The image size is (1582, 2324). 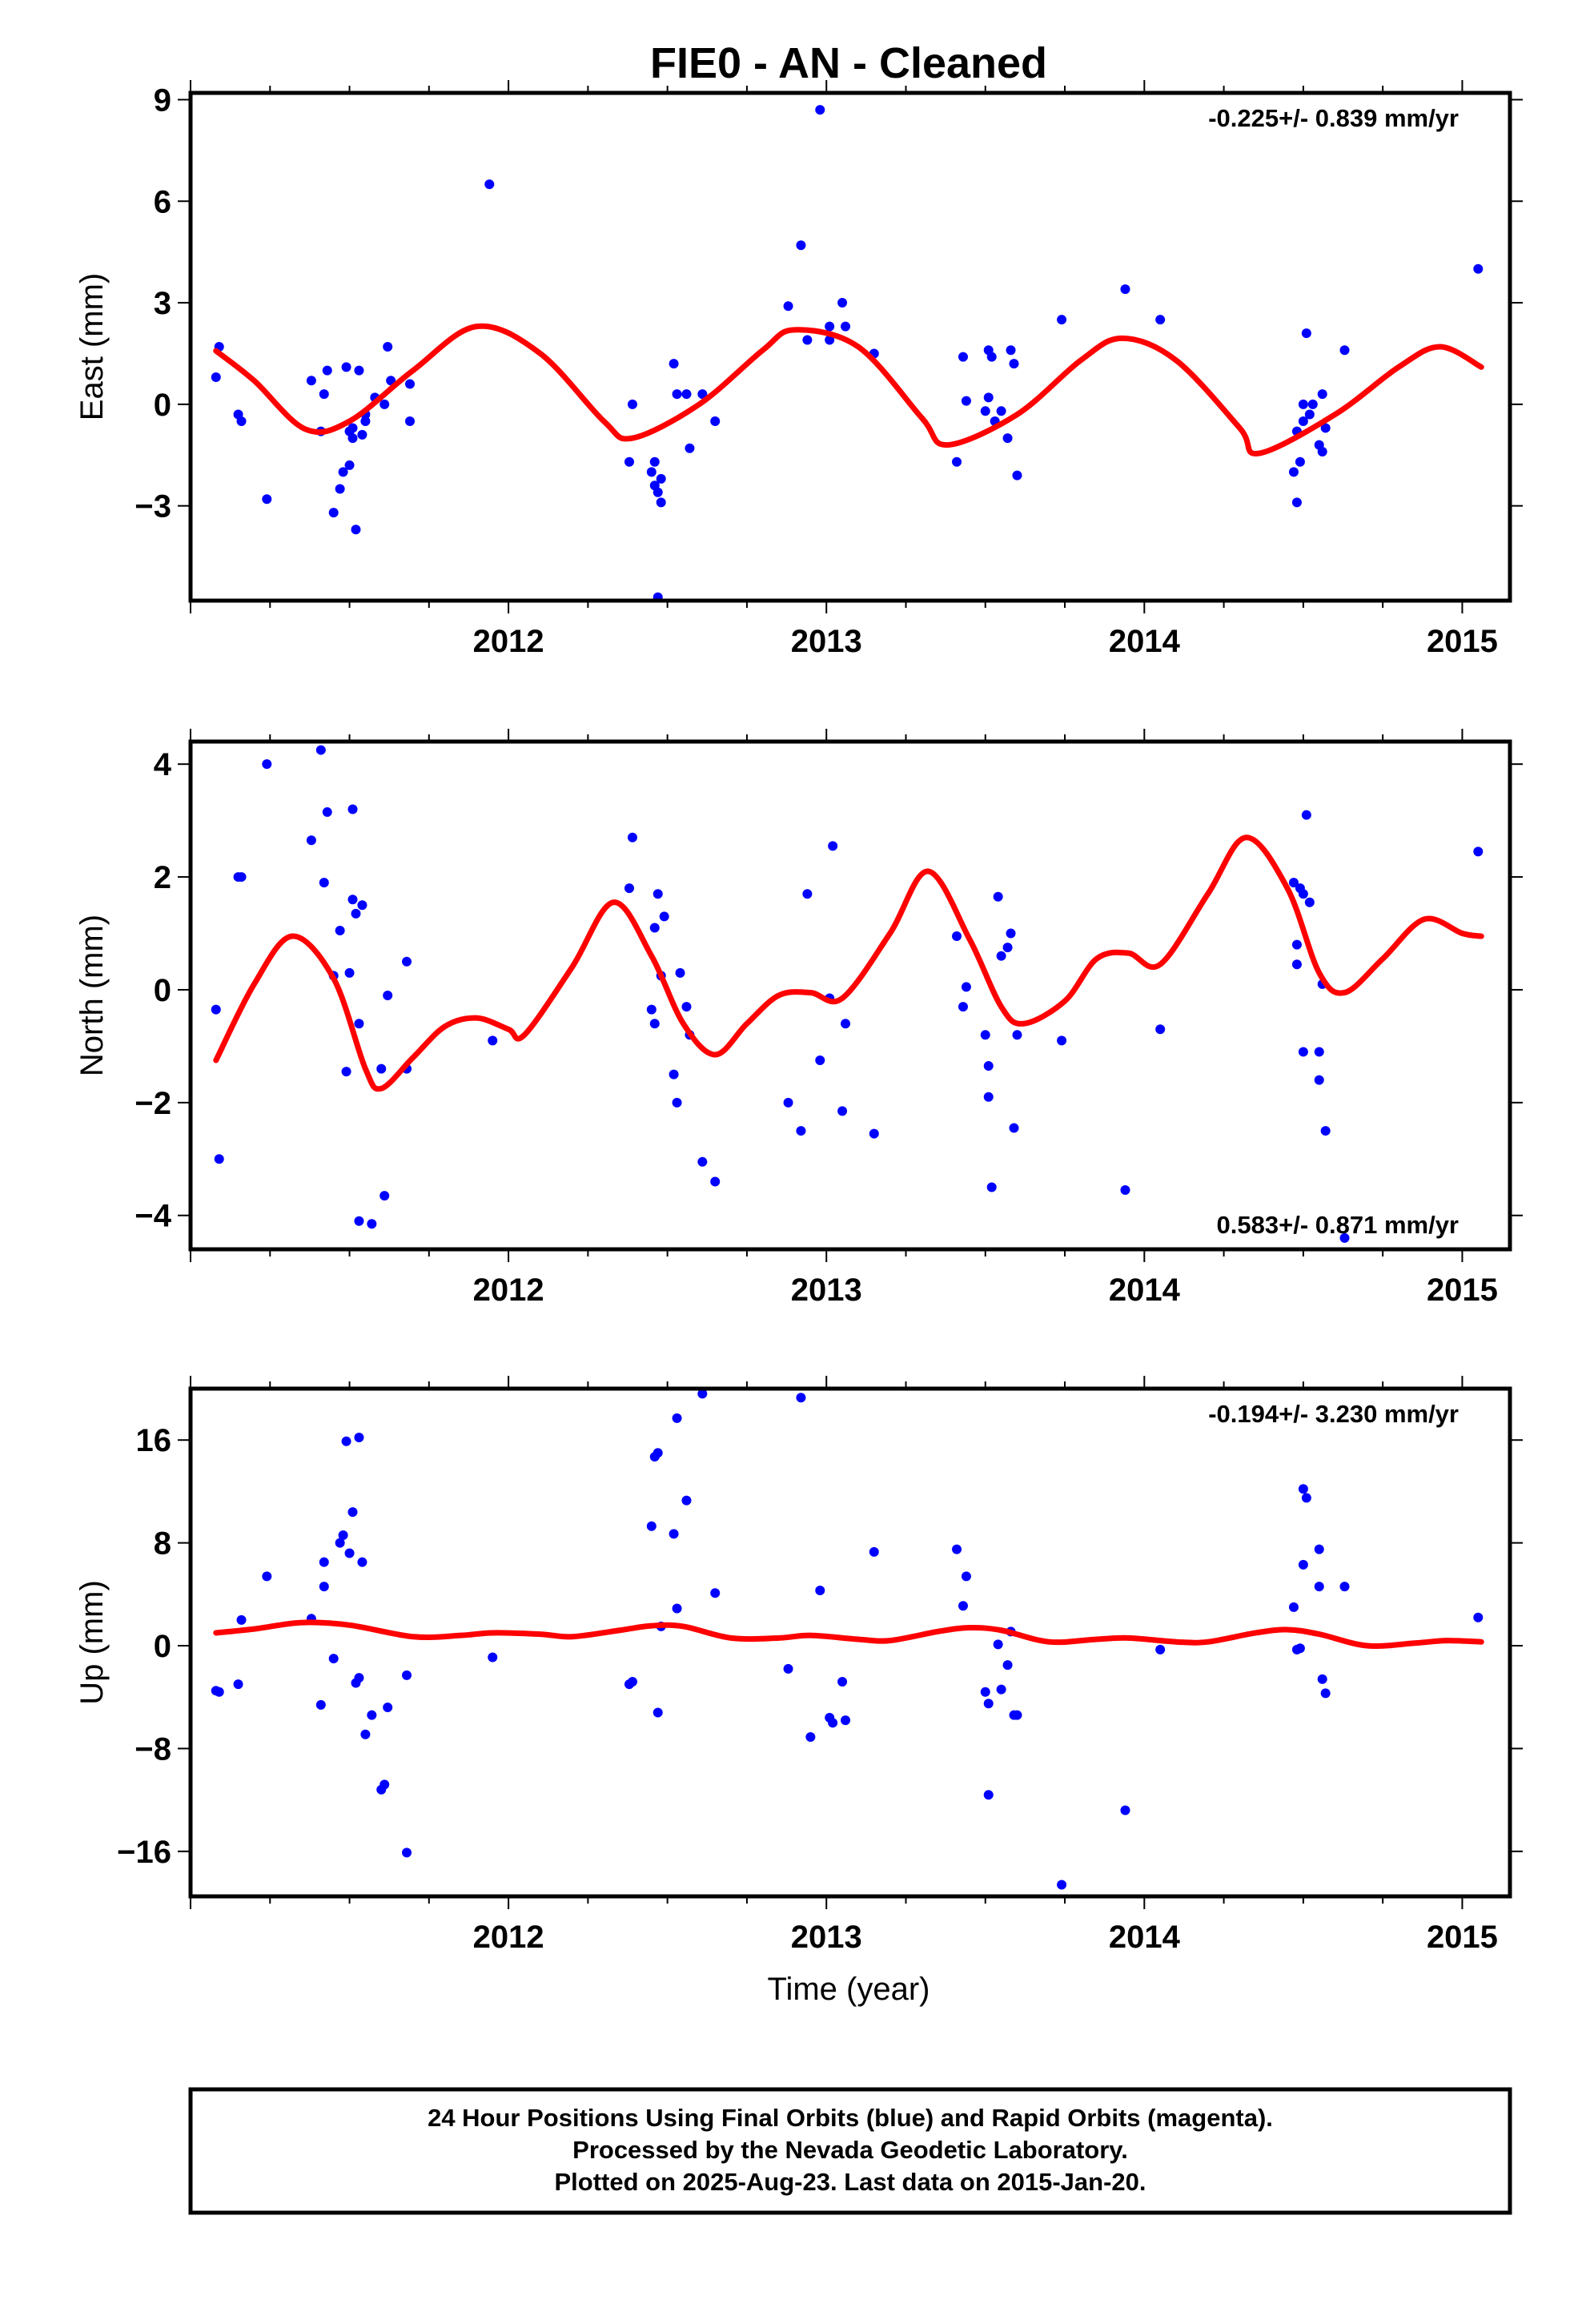 What do you see at coordinates (162, 303) in the screenshot?
I see `y-tick-label: 3` at bounding box center [162, 303].